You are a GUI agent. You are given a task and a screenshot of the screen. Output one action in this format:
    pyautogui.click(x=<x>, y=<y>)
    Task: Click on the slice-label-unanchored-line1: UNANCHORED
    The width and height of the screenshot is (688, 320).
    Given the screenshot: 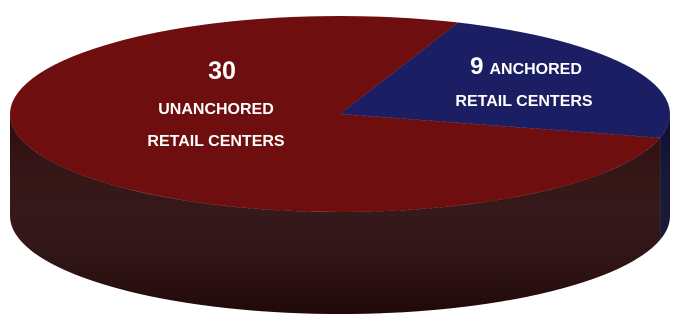 What is the action you would take?
    pyautogui.click(x=216, y=109)
    